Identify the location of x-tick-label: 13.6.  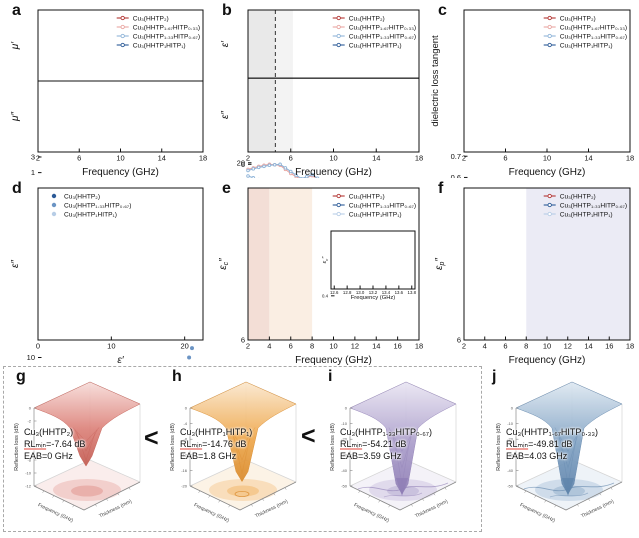
(399, 292).